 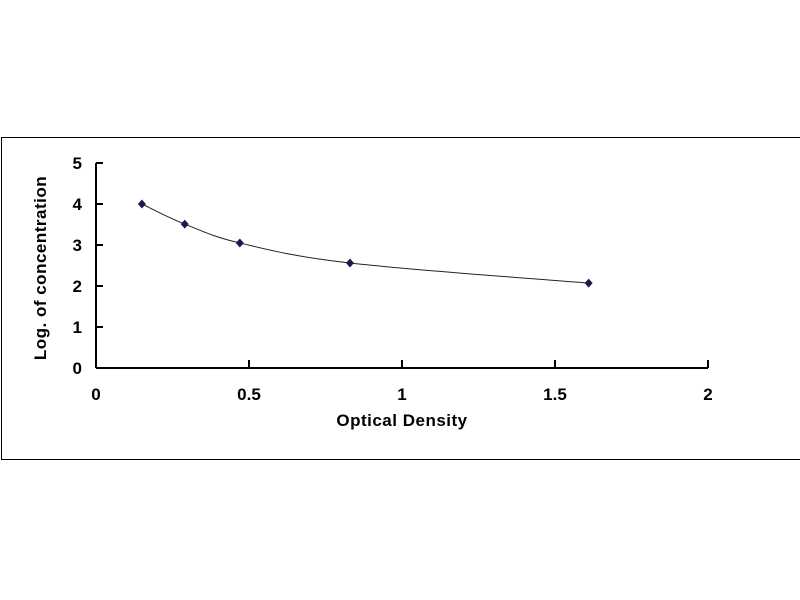 What do you see at coordinates (78, 204) in the screenshot?
I see `y-tick-label: 4` at bounding box center [78, 204].